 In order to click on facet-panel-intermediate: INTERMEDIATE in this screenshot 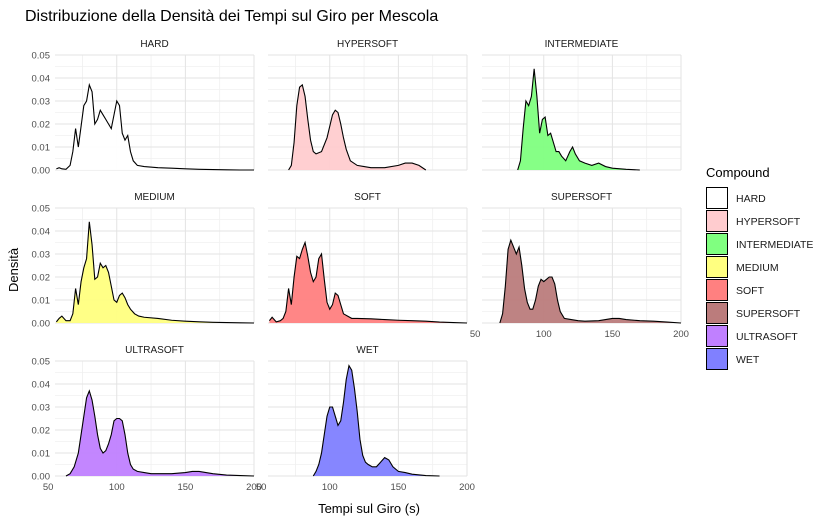, I will do `click(582, 105)`.